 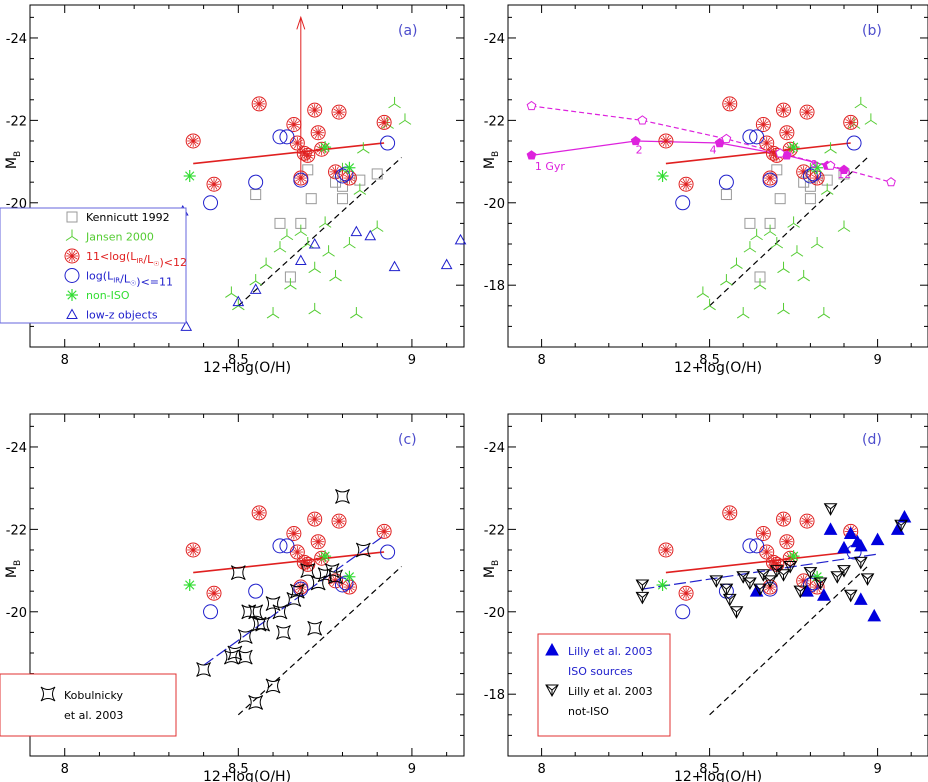 What do you see at coordinates (93, 715) in the screenshot?
I see `legend-label: et al. 2003` at bounding box center [93, 715].